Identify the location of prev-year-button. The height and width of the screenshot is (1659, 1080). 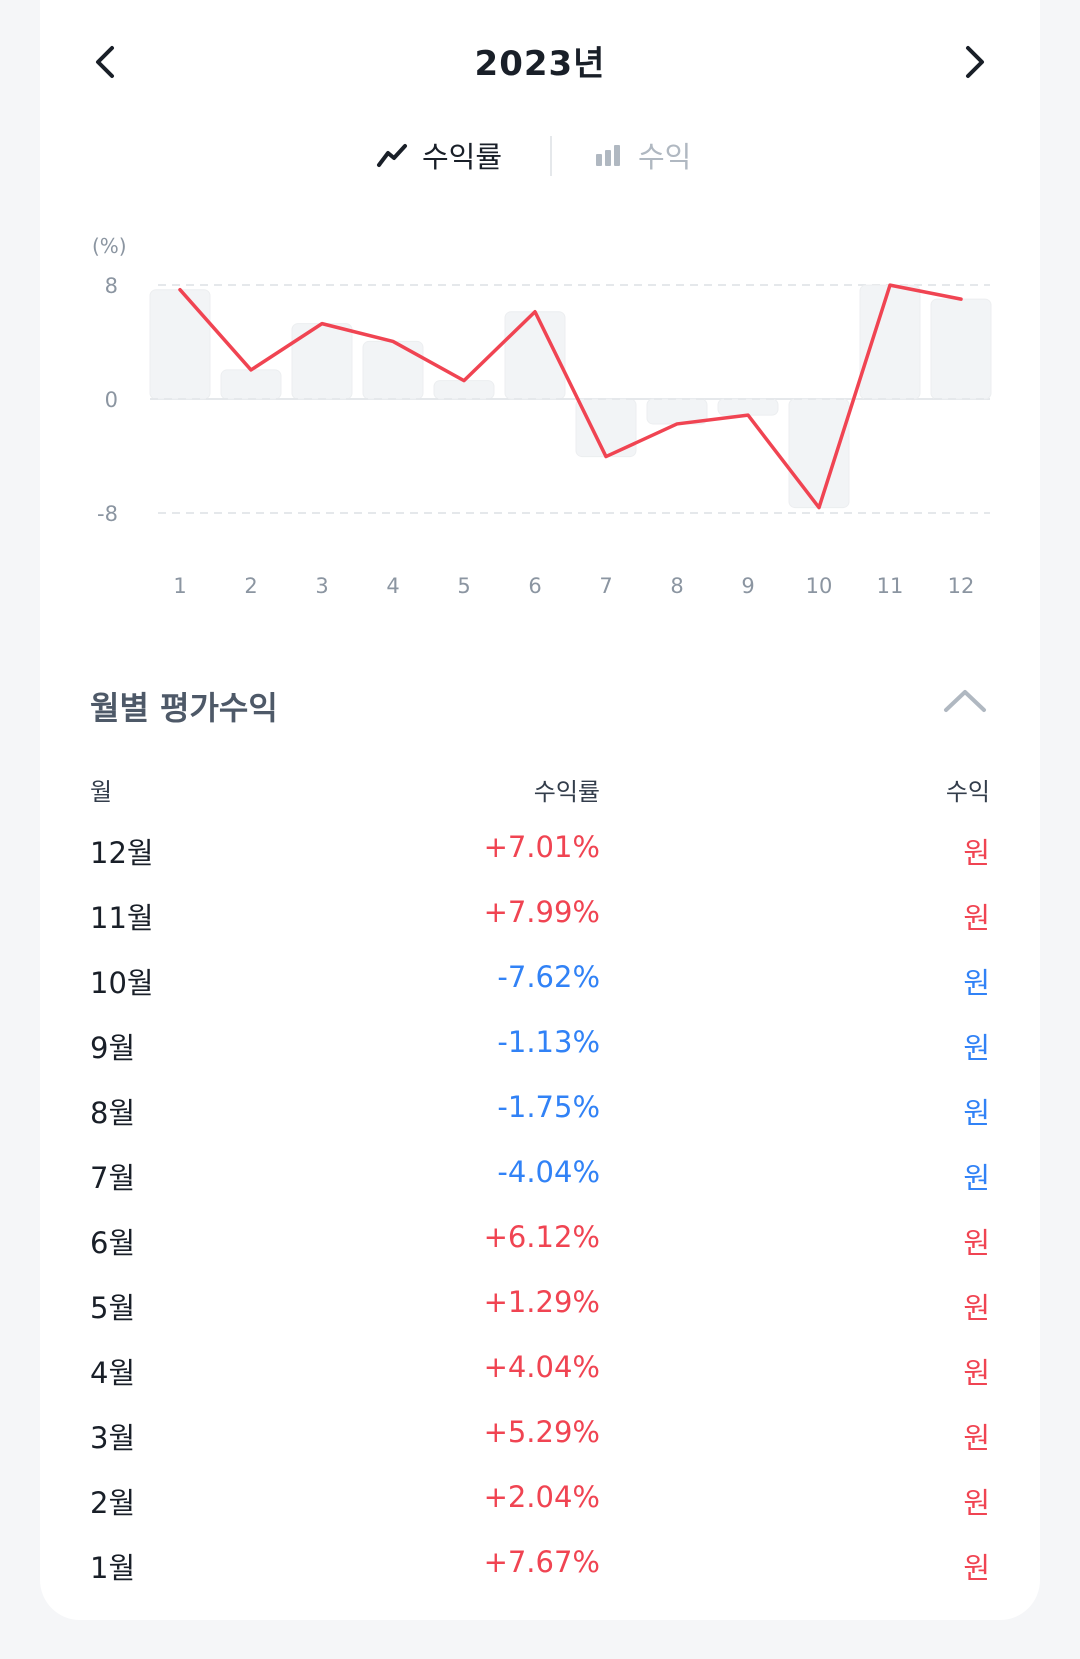
(106, 62).